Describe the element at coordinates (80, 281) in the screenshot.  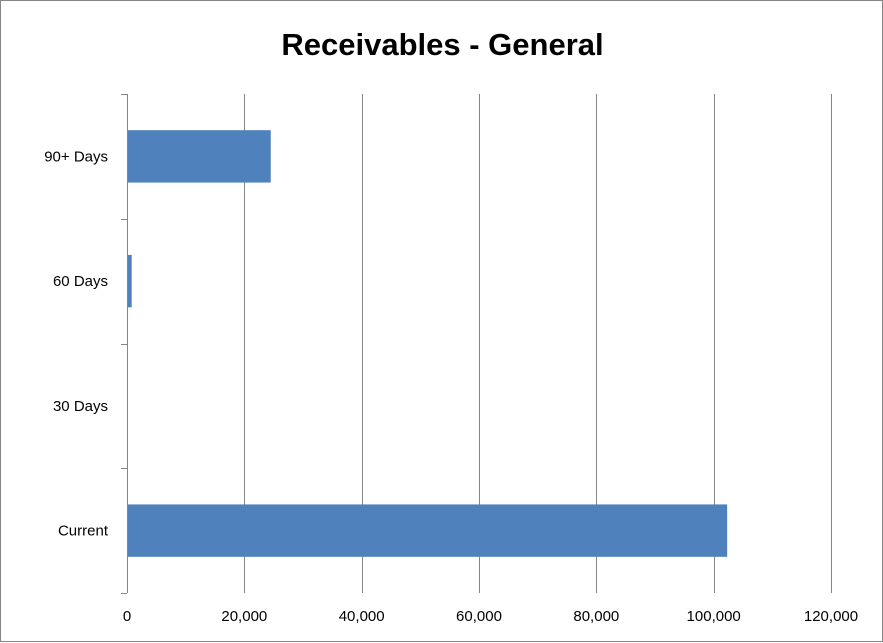
I see `y-category-label-60-days: 60 Days` at that location.